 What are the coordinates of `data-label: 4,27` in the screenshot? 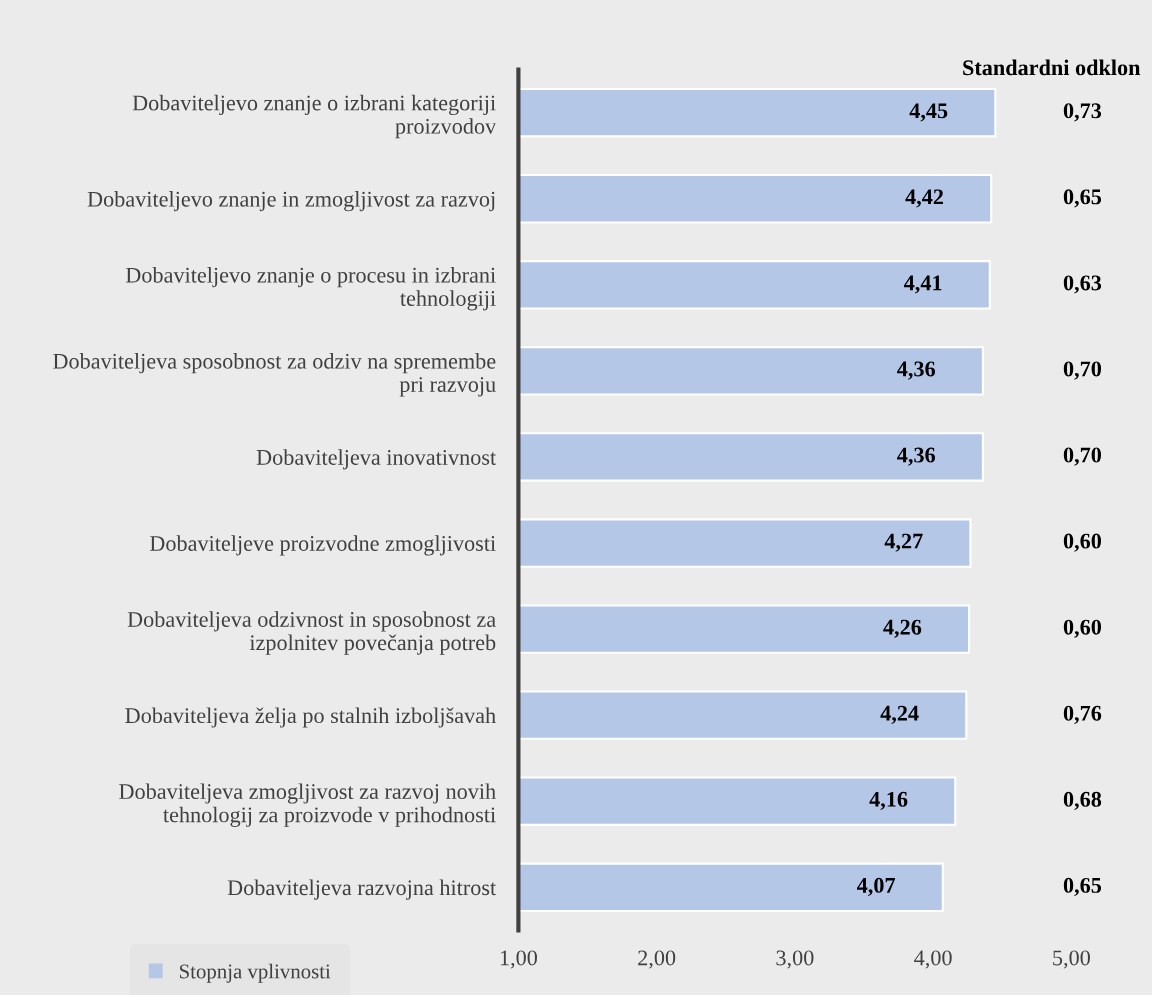 It's located at (903, 542).